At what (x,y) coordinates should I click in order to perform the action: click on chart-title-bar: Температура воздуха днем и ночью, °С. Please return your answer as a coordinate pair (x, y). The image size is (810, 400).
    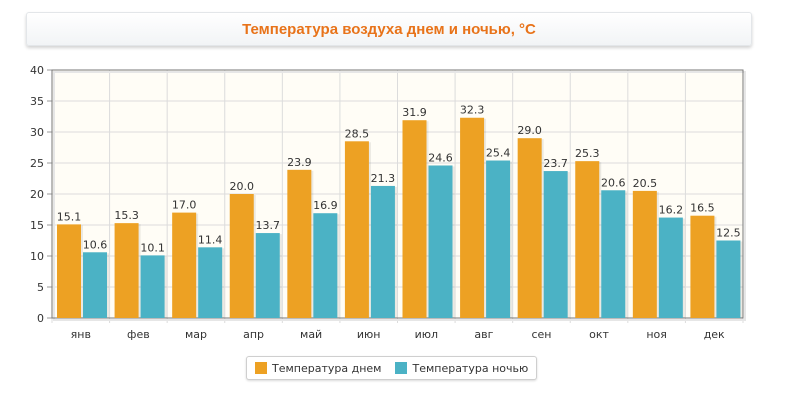
    Looking at the image, I should click on (389, 29).